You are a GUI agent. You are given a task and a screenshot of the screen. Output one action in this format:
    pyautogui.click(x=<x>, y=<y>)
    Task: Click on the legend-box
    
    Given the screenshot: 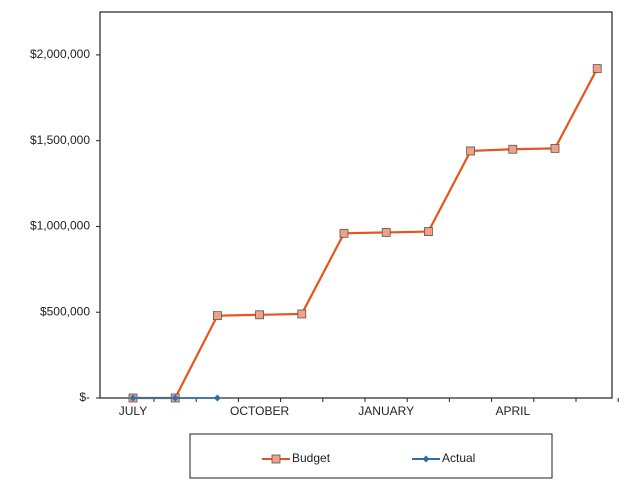 What is the action you would take?
    pyautogui.click(x=371, y=456)
    